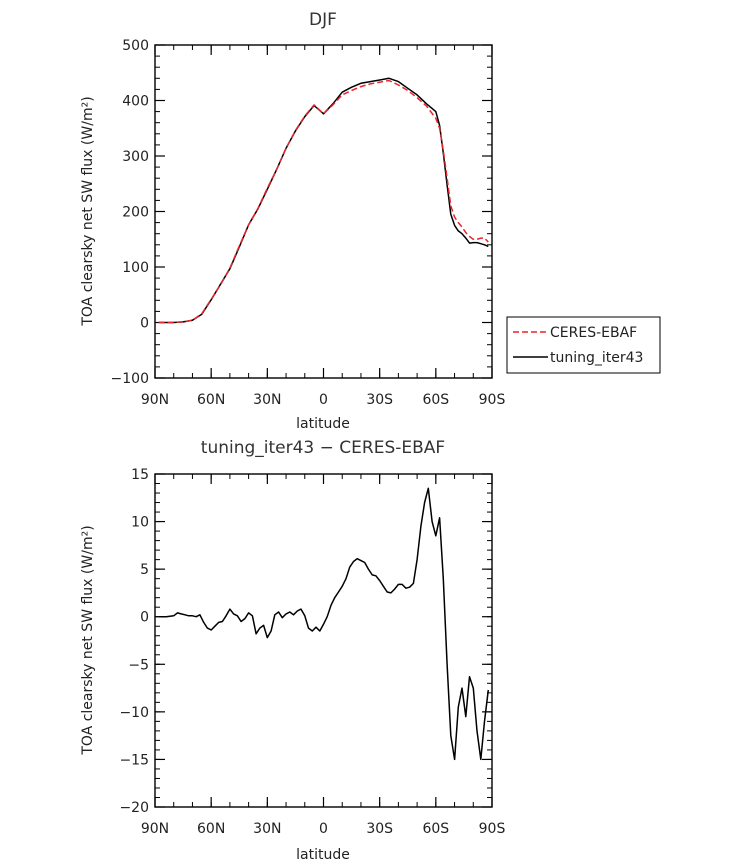 This screenshot has height=866, width=733. What do you see at coordinates (267, 400) in the screenshot?
I see `top-x-tick-label: 30N` at bounding box center [267, 400].